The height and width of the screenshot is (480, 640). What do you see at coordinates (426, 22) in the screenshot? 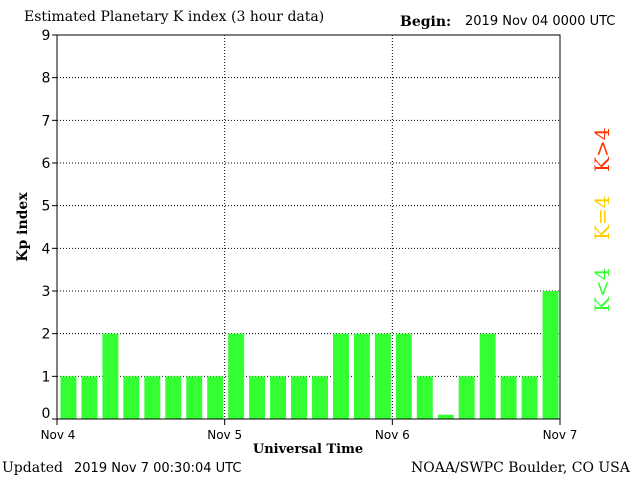
I see `begin-label: Begin:` at bounding box center [426, 22].